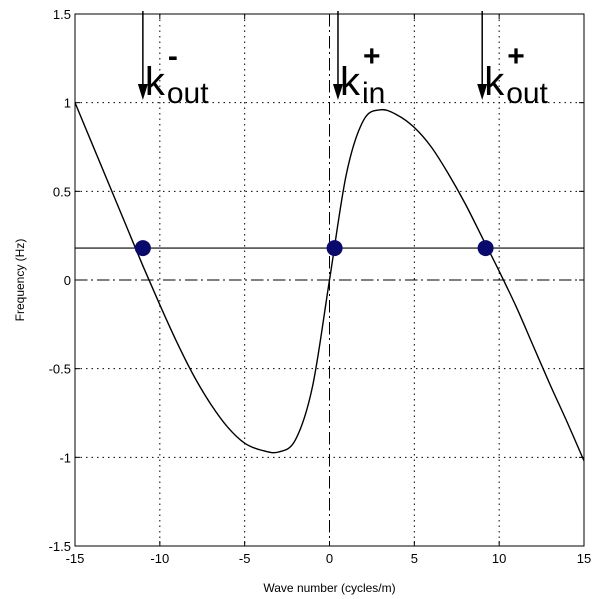  I want to click on intersection-points, so click(314, 248).